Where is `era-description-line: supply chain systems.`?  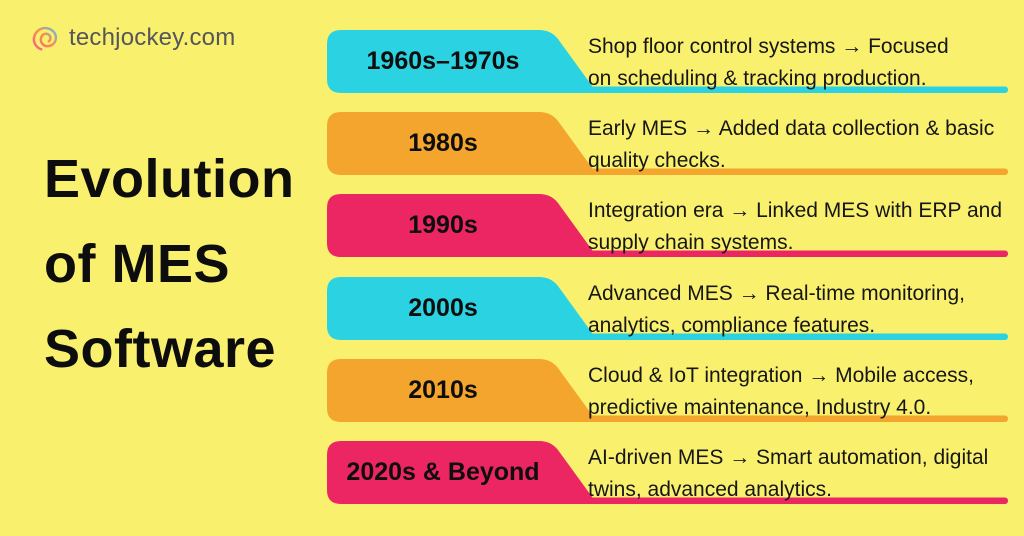
era-description-line: supply chain systems. is located at coordinates (691, 242).